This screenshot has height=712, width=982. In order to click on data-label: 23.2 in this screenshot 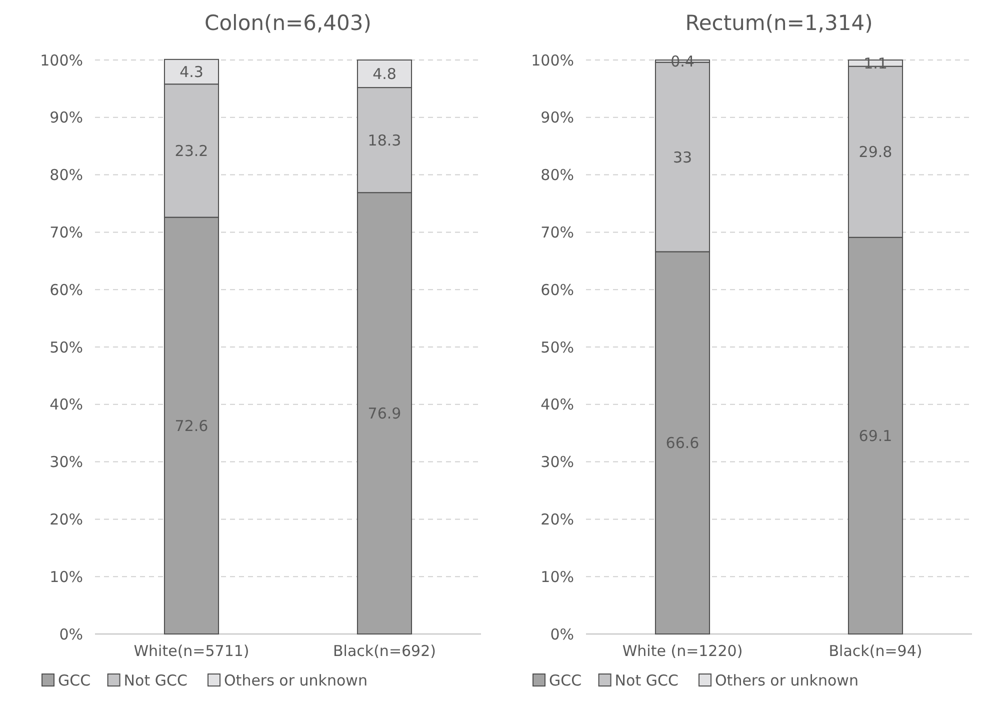, I will do `click(191, 151)`.